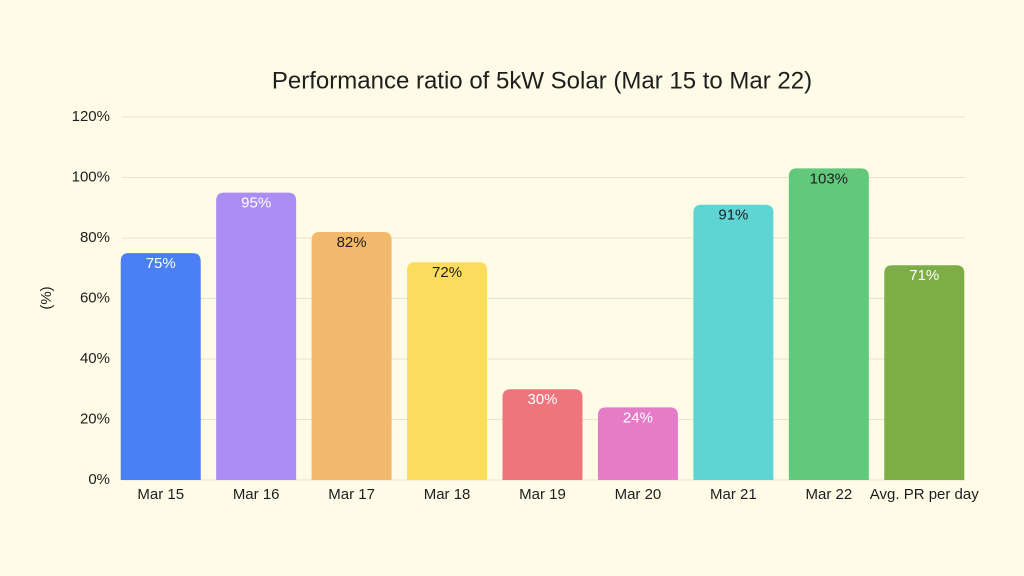  I want to click on x-tick-label: Mar 20, so click(638, 494).